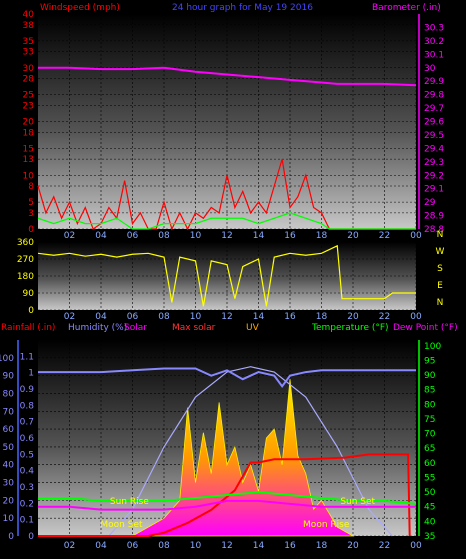 This screenshot has height=559, width=466. I want to click on y-tick-label-windspeed: 20, so click(29, 123).